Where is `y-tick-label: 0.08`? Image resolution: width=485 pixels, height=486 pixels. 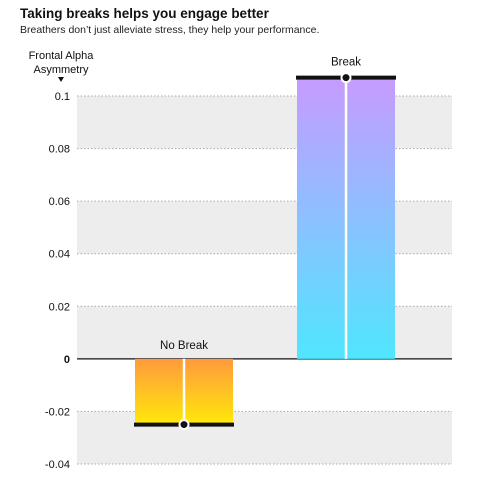 y-tick-label: 0.08 is located at coordinates (59, 150).